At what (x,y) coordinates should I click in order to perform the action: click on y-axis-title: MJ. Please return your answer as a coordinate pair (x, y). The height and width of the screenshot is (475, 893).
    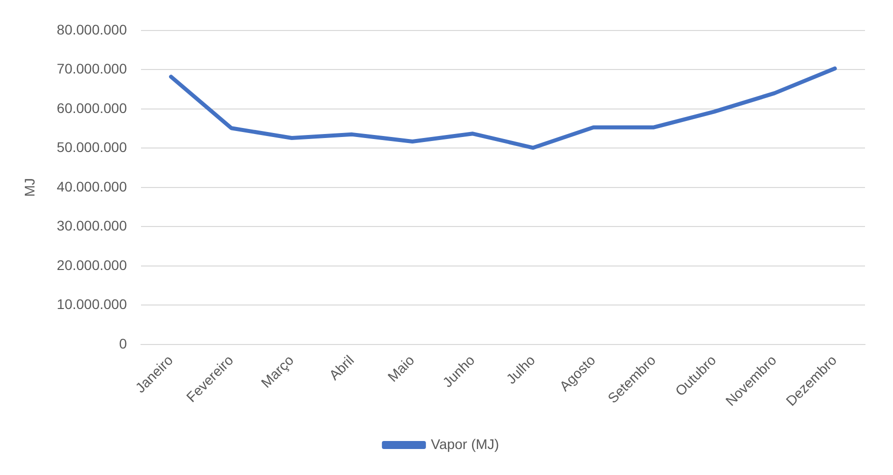
    Looking at the image, I should click on (29, 187).